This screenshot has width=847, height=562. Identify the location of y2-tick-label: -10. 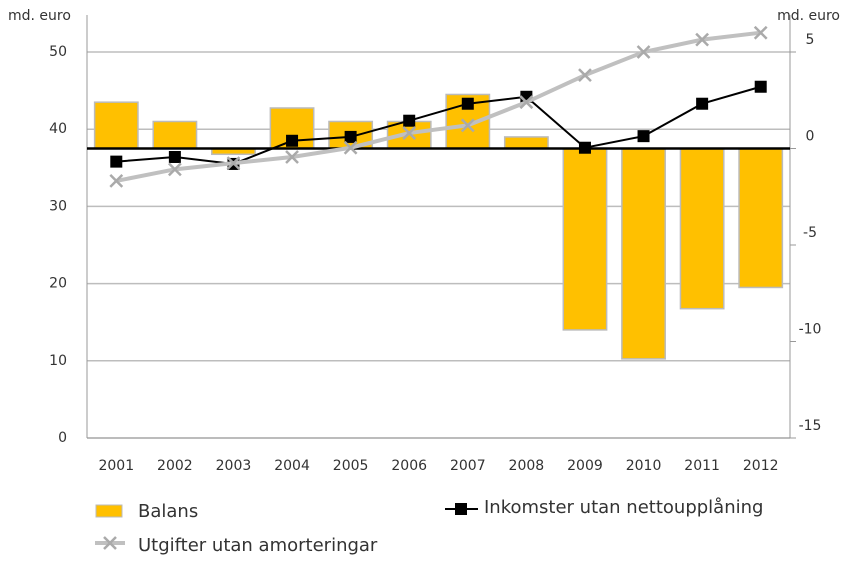
(810, 330).